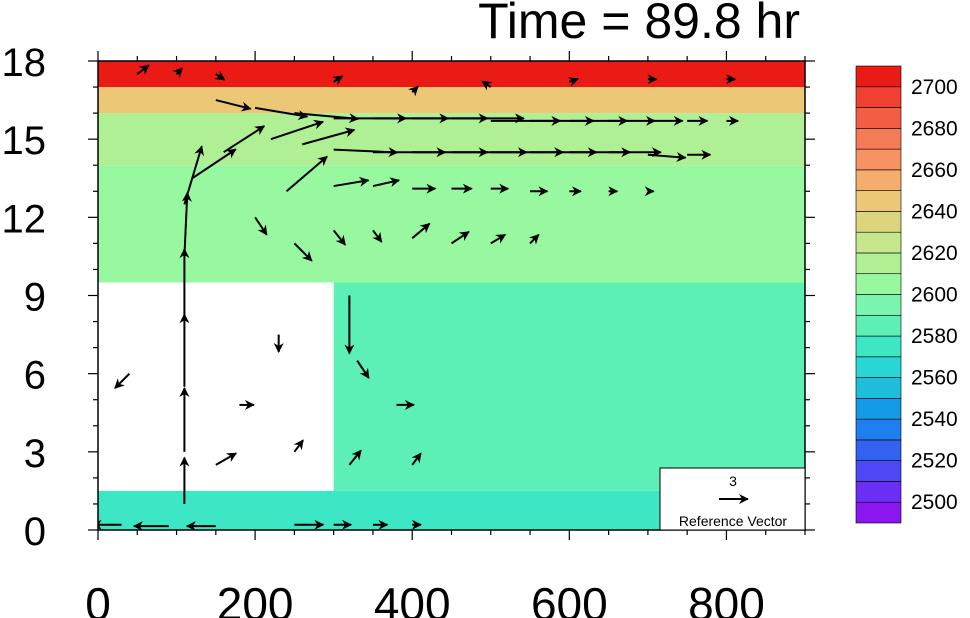 The image size is (970, 618). What do you see at coordinates (412, 598) in the screenshot?
I see `x-tick-label: 400` at bounding box center [412, 598].